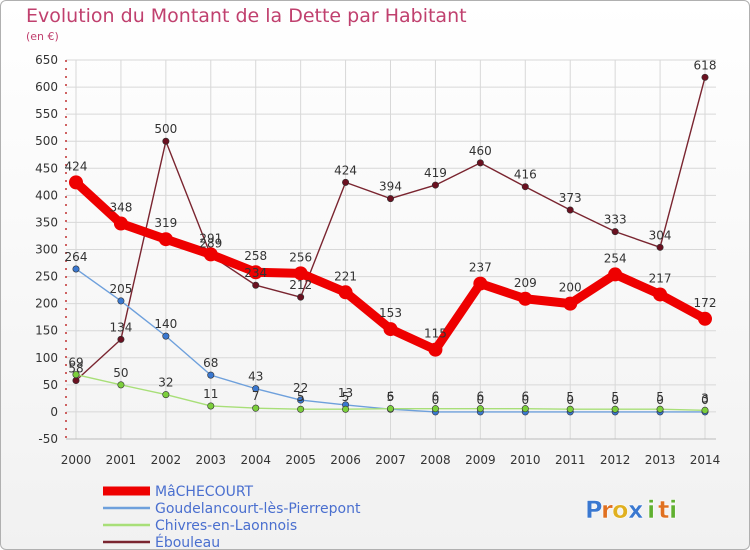 Image resolution: width=750 pixels, height=550 pixels. Describe the element at coordinates (525, 175) in the screenshot. I see `data-label: 416` at that location.